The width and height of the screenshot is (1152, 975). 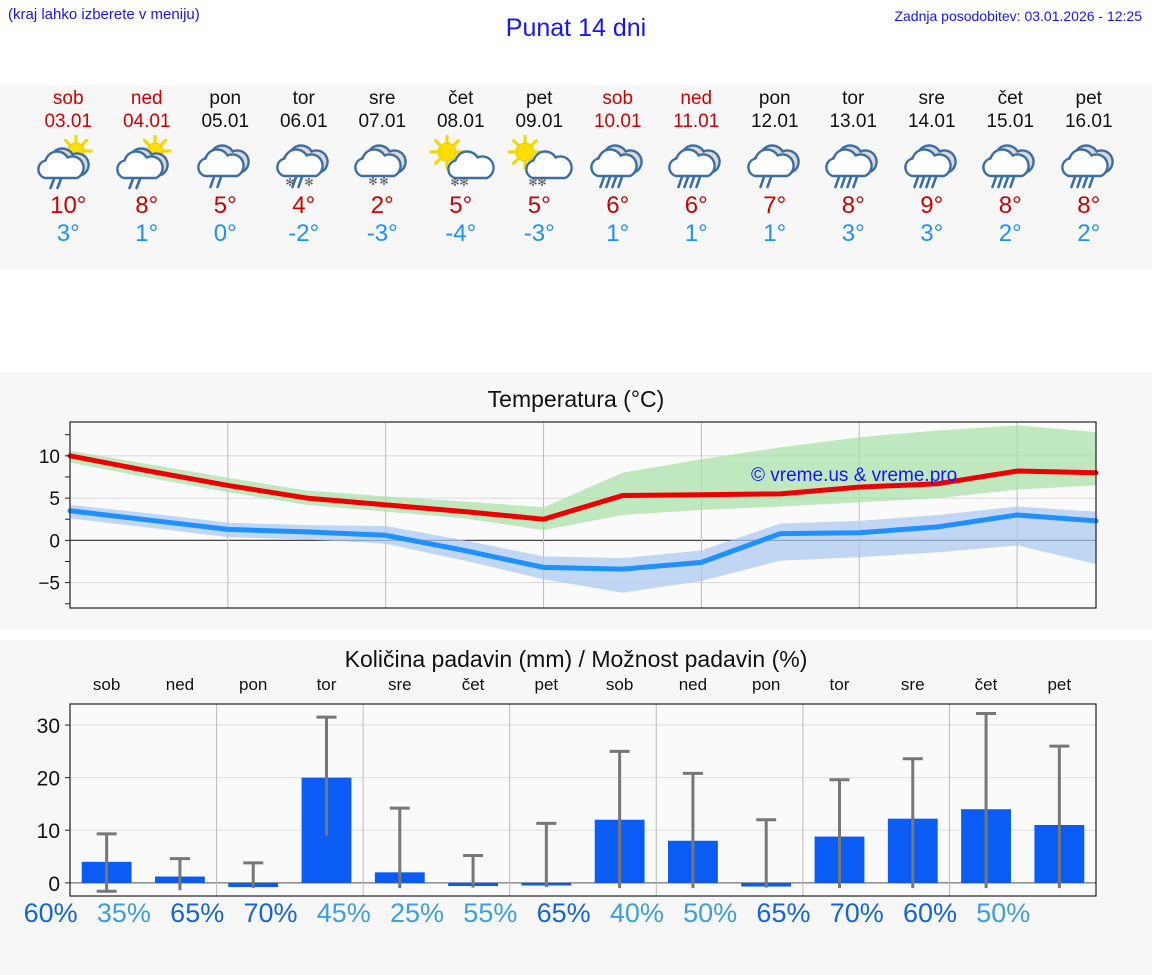 I want to click on strip-left-spacer, so click(x=14, y=177).